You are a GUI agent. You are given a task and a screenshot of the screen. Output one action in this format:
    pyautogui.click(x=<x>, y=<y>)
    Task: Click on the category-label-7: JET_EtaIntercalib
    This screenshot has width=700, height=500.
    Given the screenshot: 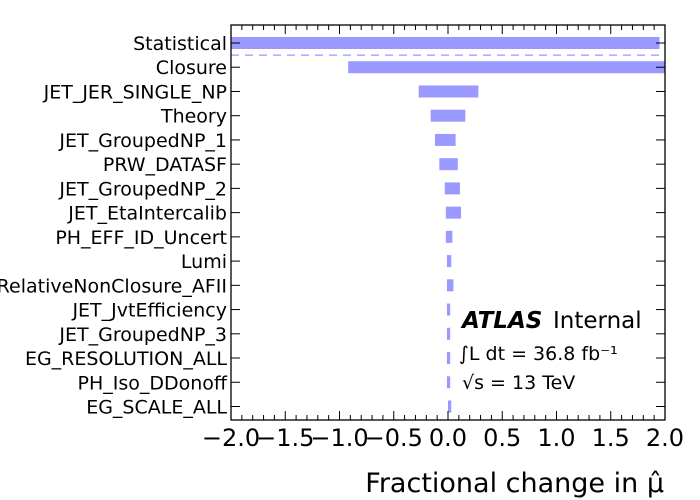 What is the action you would take?
    pyautogui.click(x=147, y=214)
    